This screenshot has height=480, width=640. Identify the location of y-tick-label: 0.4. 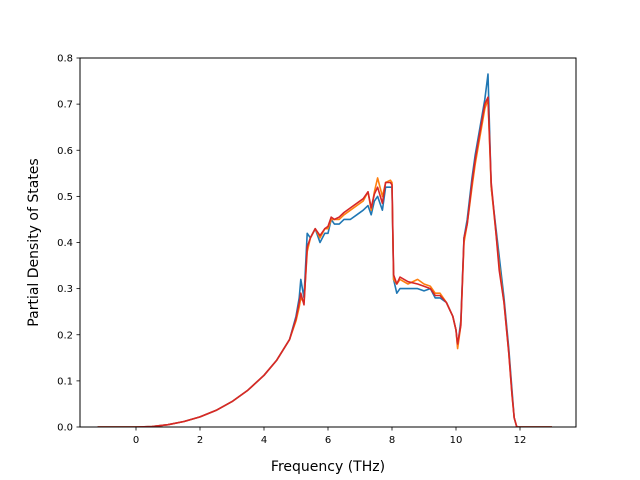
(65, 243).